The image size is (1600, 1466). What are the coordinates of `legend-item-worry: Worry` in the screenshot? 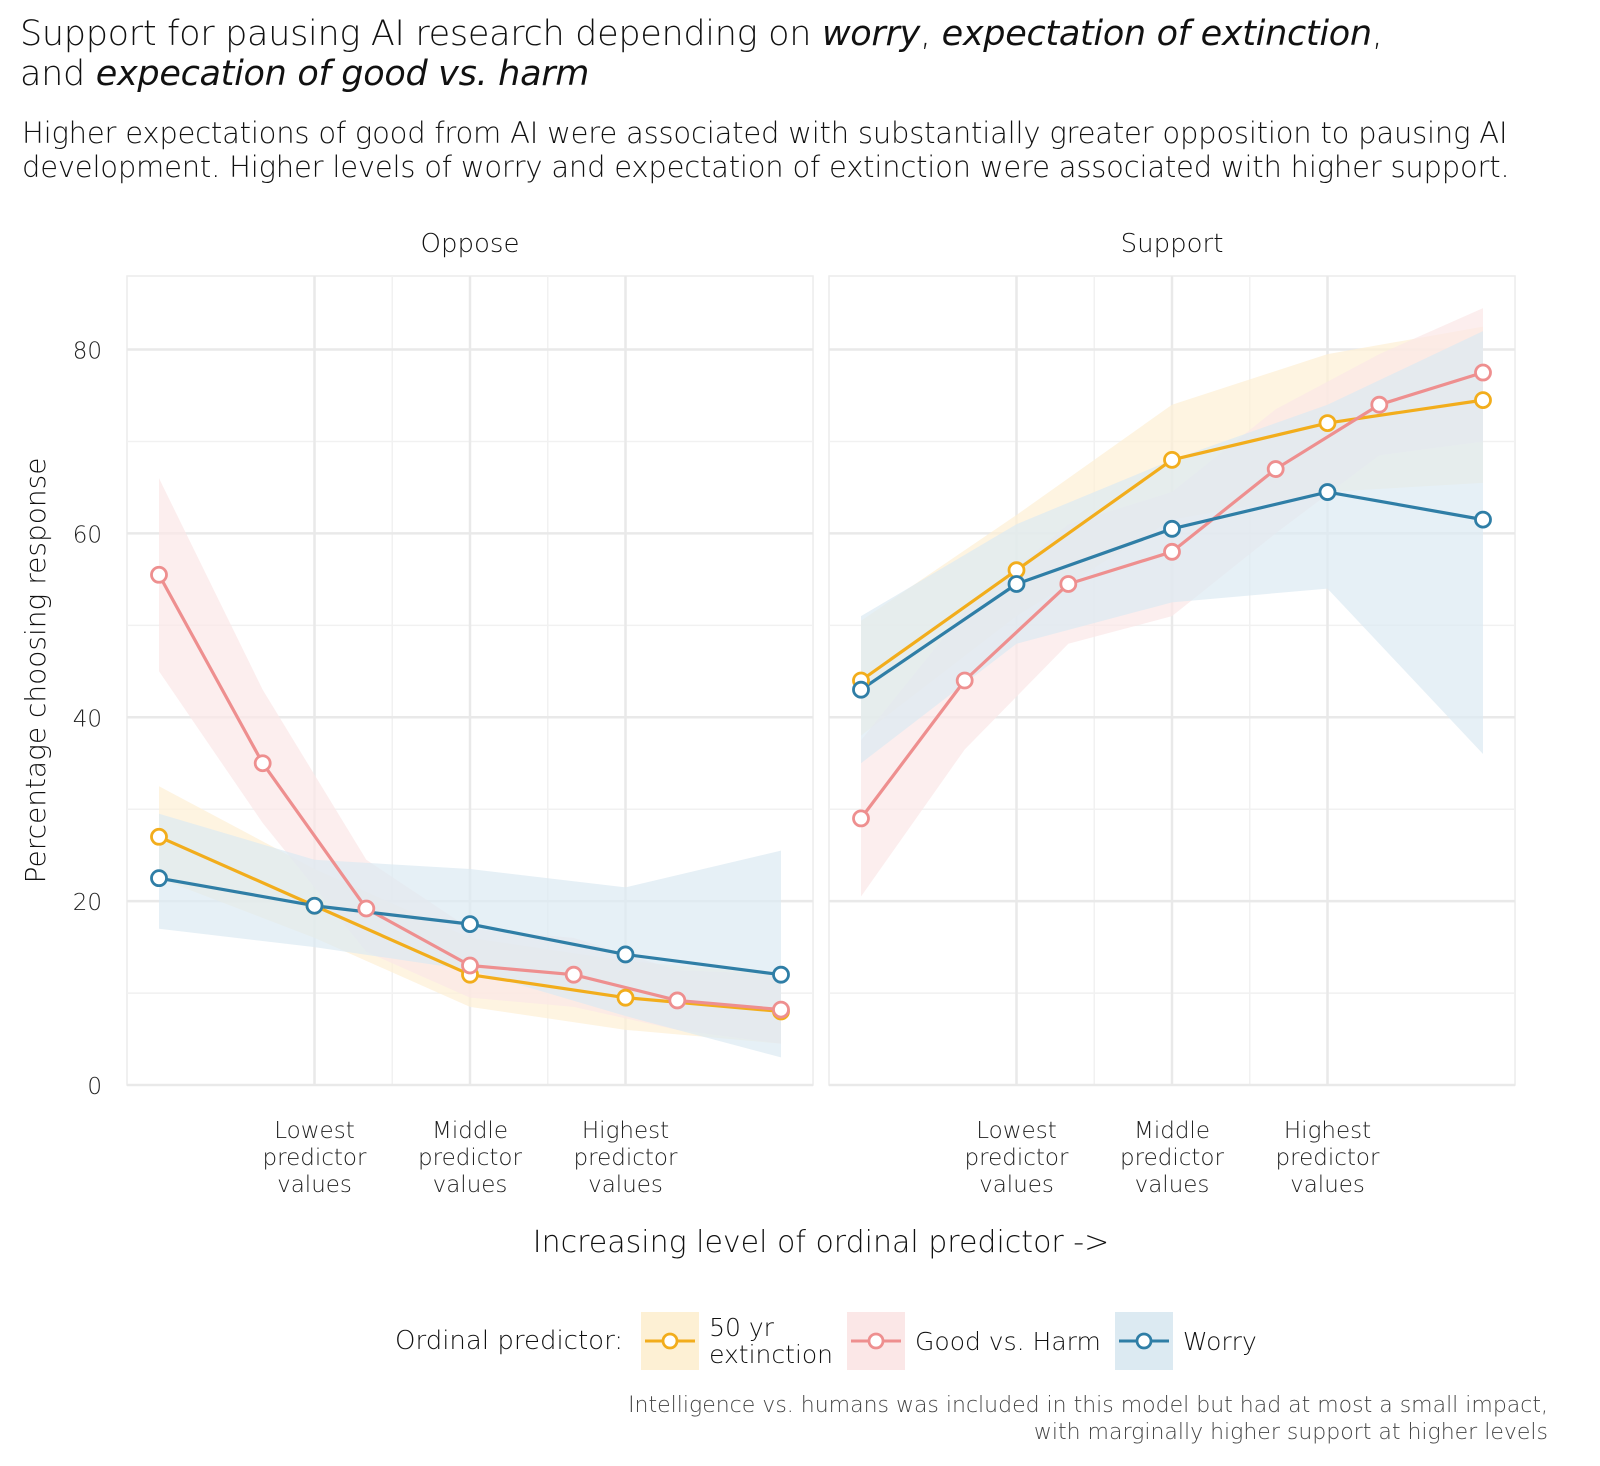 It's located at (1185, 1341).